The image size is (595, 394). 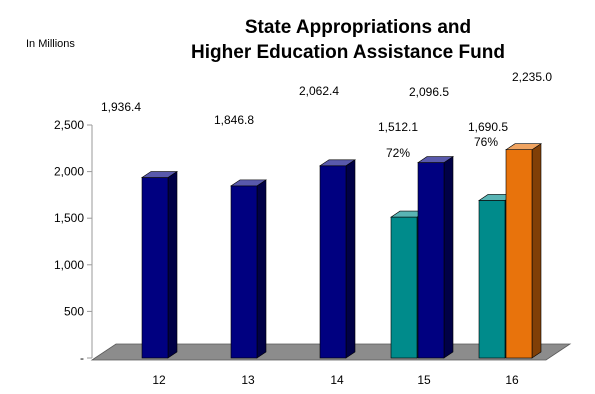 What do you see at coordinates (358, 27) in the screenshot?
I see `chart-title-line-1: State Appropriations and` at bounding box center [358, 27].